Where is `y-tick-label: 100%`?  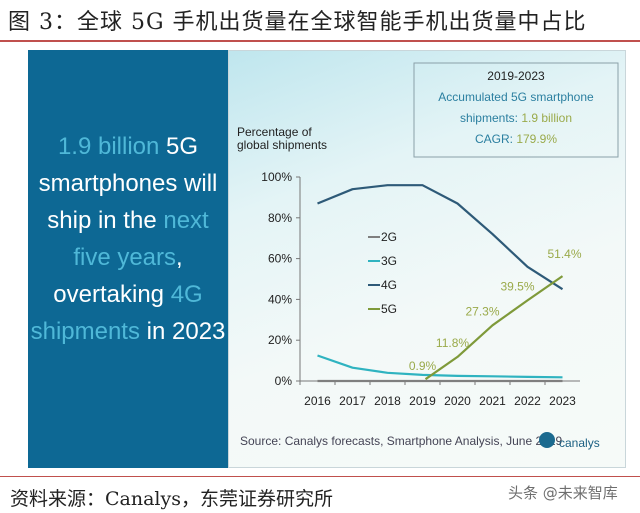
y-tick-label: 100% is located at coordinates (276, 177).